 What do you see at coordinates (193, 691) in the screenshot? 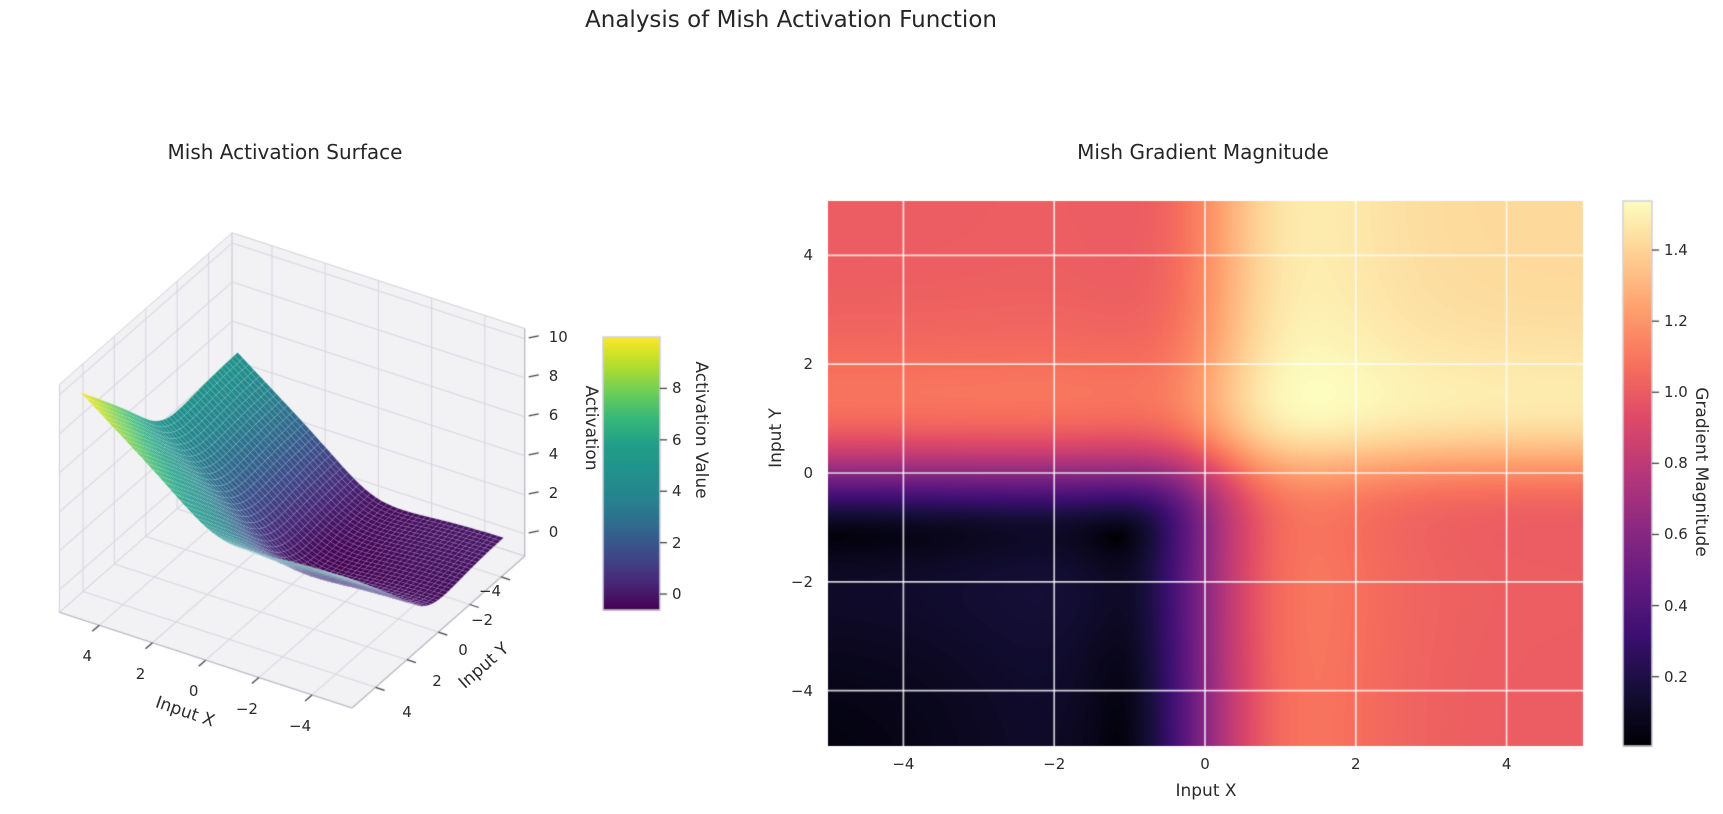
I see `surface-xtick-label: 0` at bounding box center [193, 691].